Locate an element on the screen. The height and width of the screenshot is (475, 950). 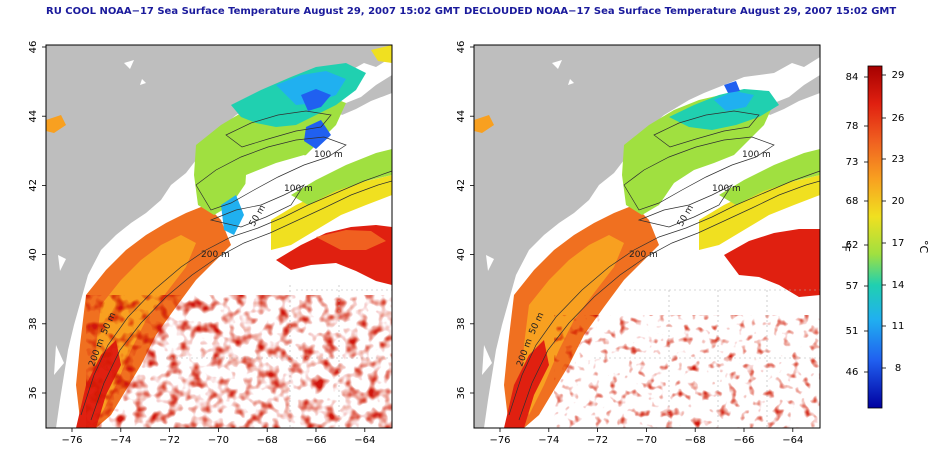
fahrenheit-tick-label: 78 is located at coordinates (852, 126).